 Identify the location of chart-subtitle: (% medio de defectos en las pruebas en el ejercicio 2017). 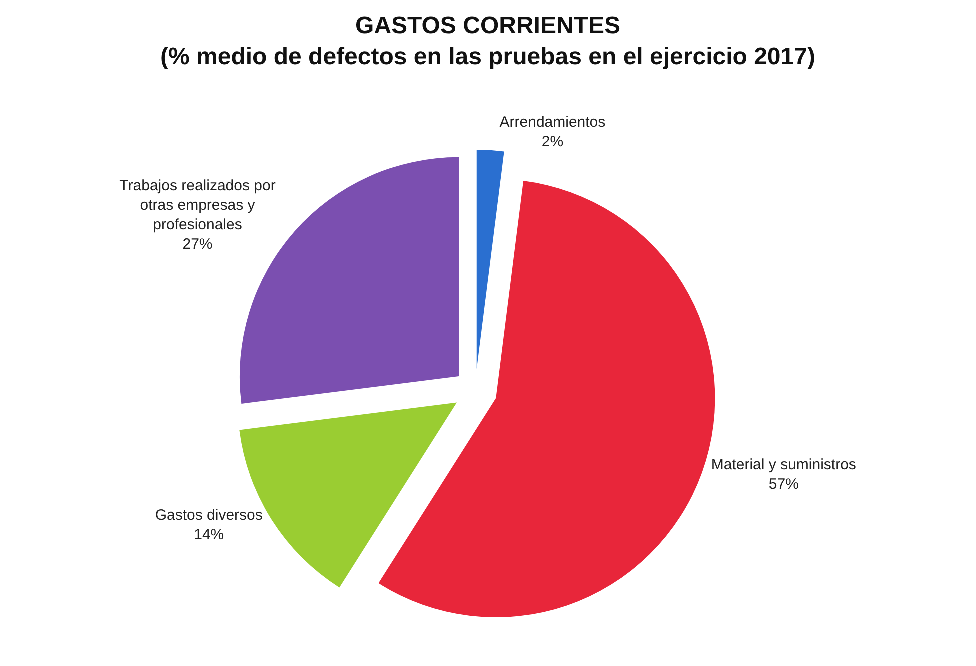
(488, 57).